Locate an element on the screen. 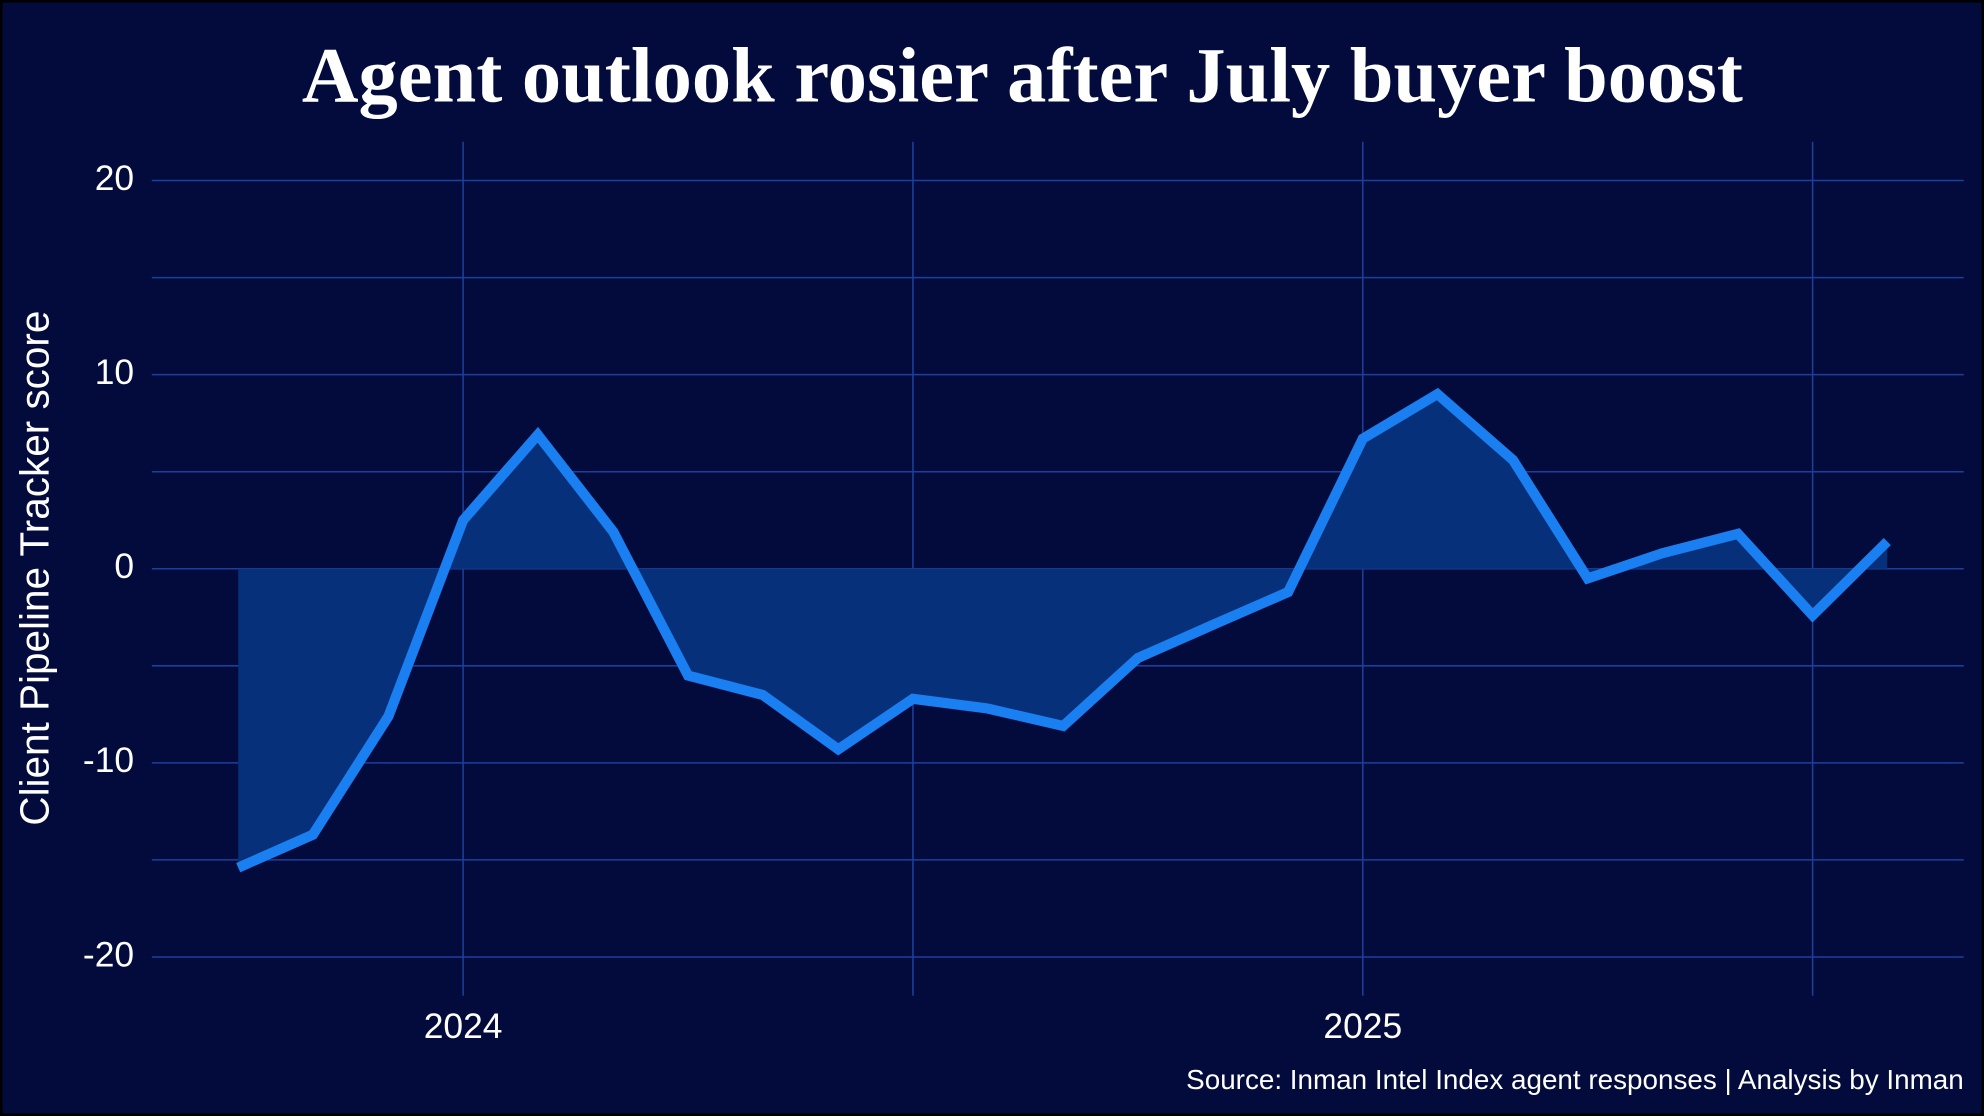 The image size is (1984, 1116). y-tick-label: 0 is located at coordinates (124, 566).